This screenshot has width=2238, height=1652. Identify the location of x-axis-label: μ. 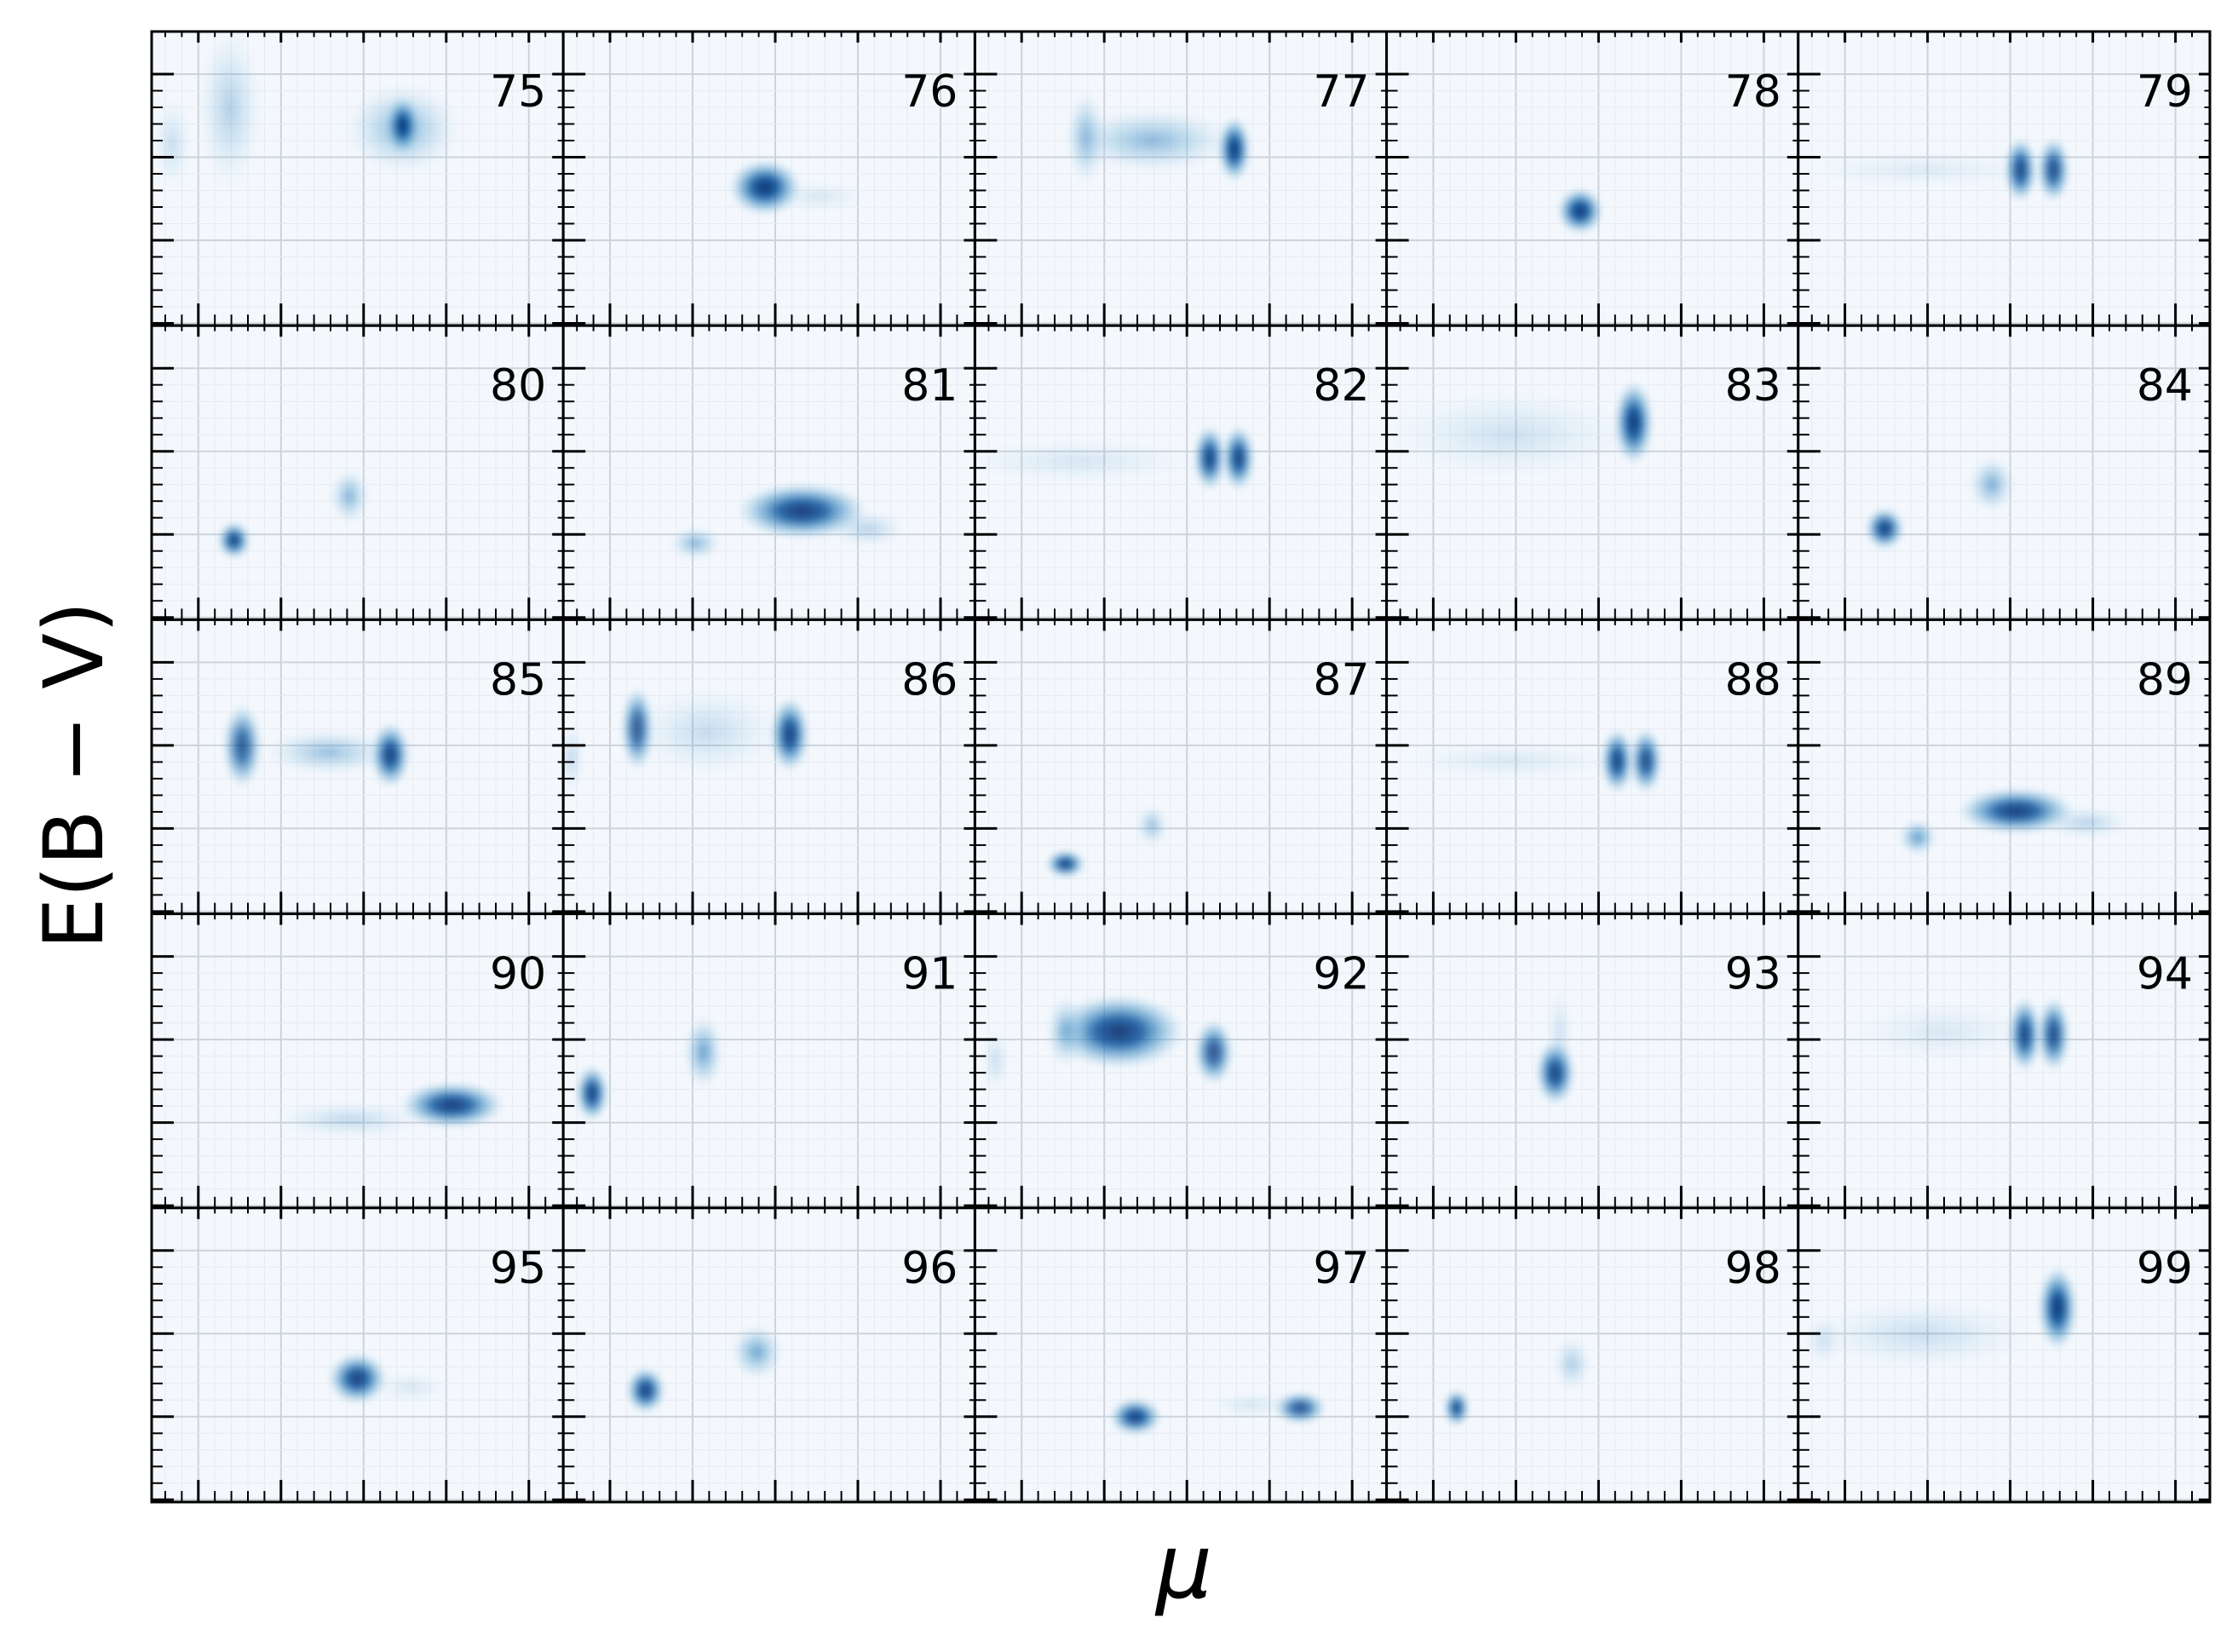
(1183, 1567).